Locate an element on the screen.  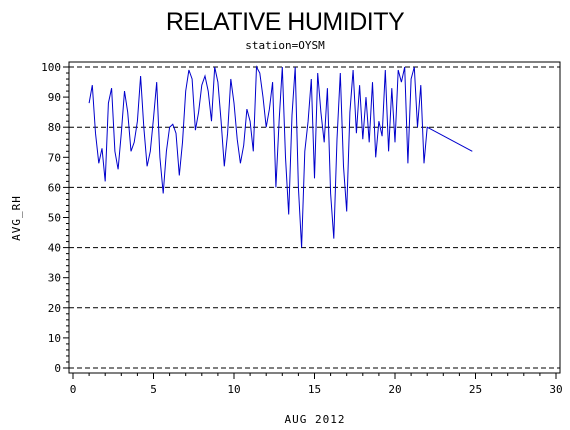
y-tick-label: 70 is located at coordinates (54, 157).